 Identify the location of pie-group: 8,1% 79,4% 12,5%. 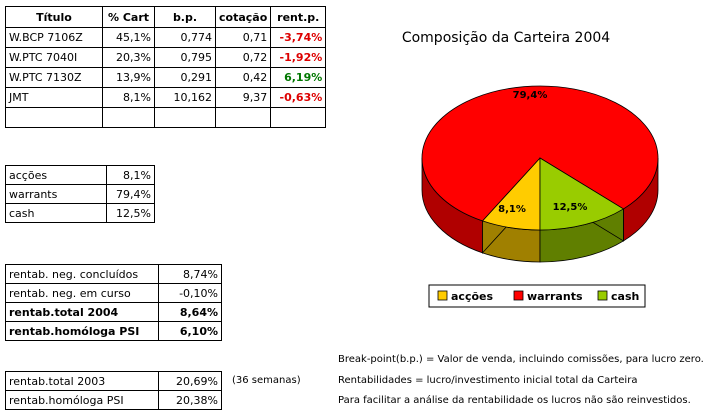
(540, 174).